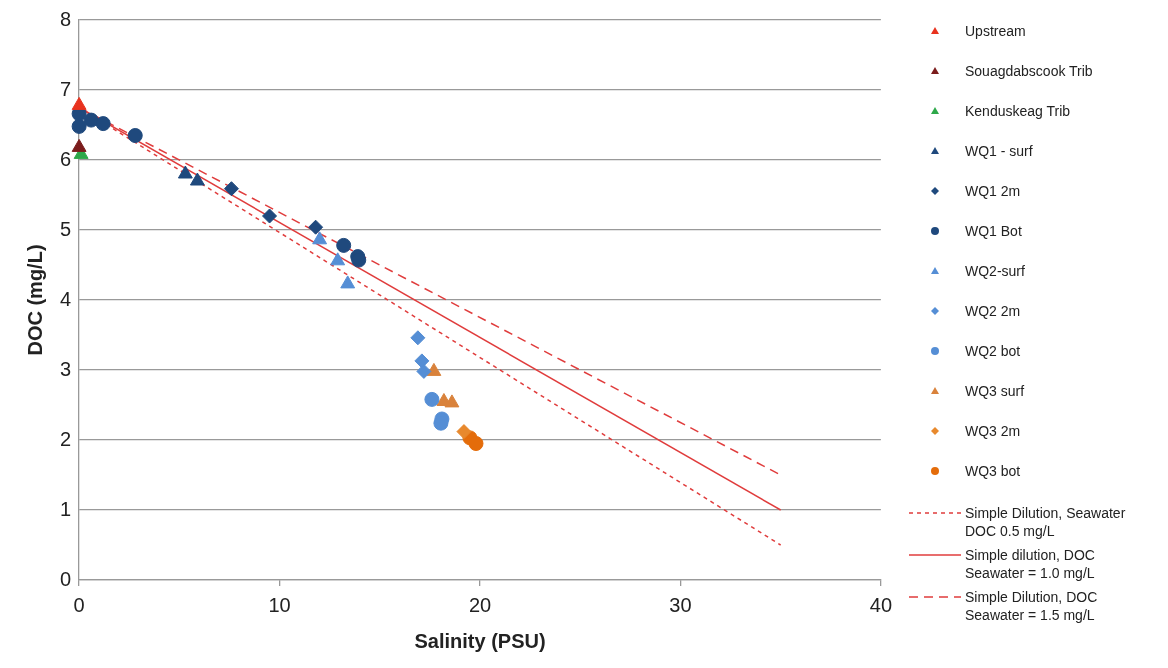  I want to click on x-tick-label: 20, so click(480, 604).